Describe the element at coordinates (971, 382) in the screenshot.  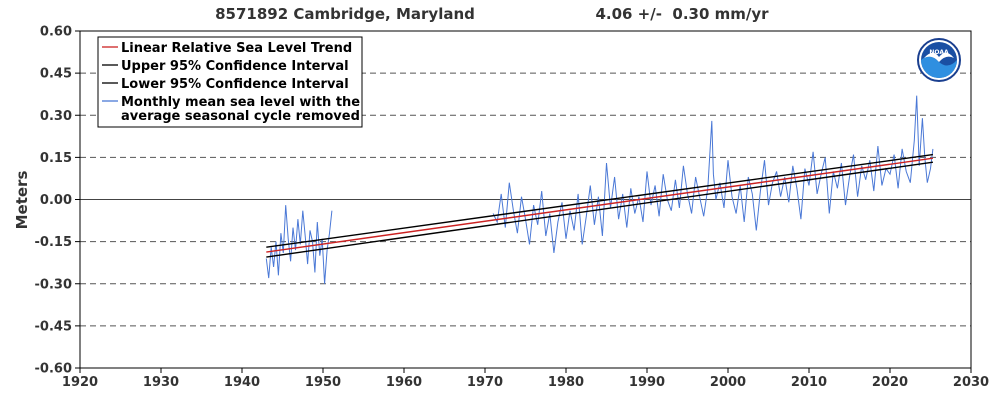
I see `x-tick-label: 2030` at that location.